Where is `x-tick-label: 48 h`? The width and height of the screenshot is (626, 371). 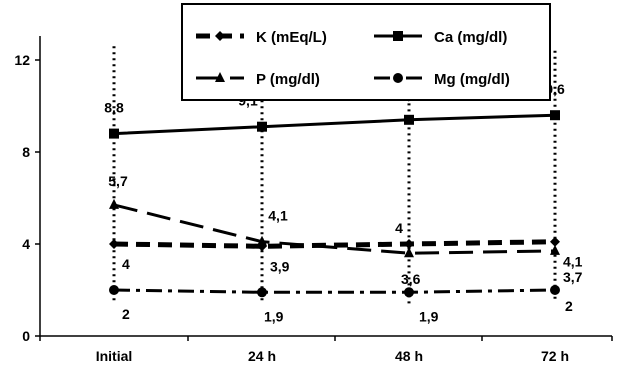
x-tick-label: 48 h is located at coordinates (409, 356).